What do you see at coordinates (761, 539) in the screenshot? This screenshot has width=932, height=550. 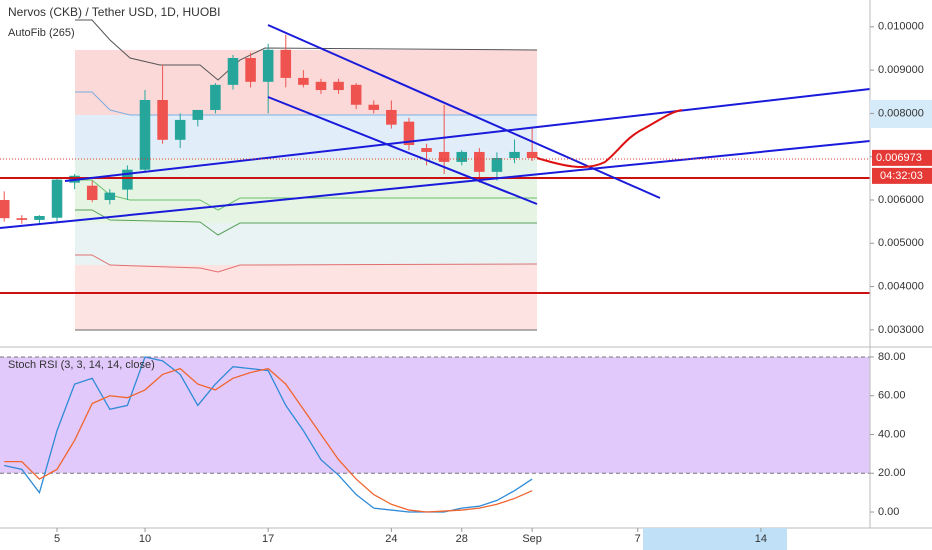 I see `x-tick-label: 14` at bounding box center [761, 539].